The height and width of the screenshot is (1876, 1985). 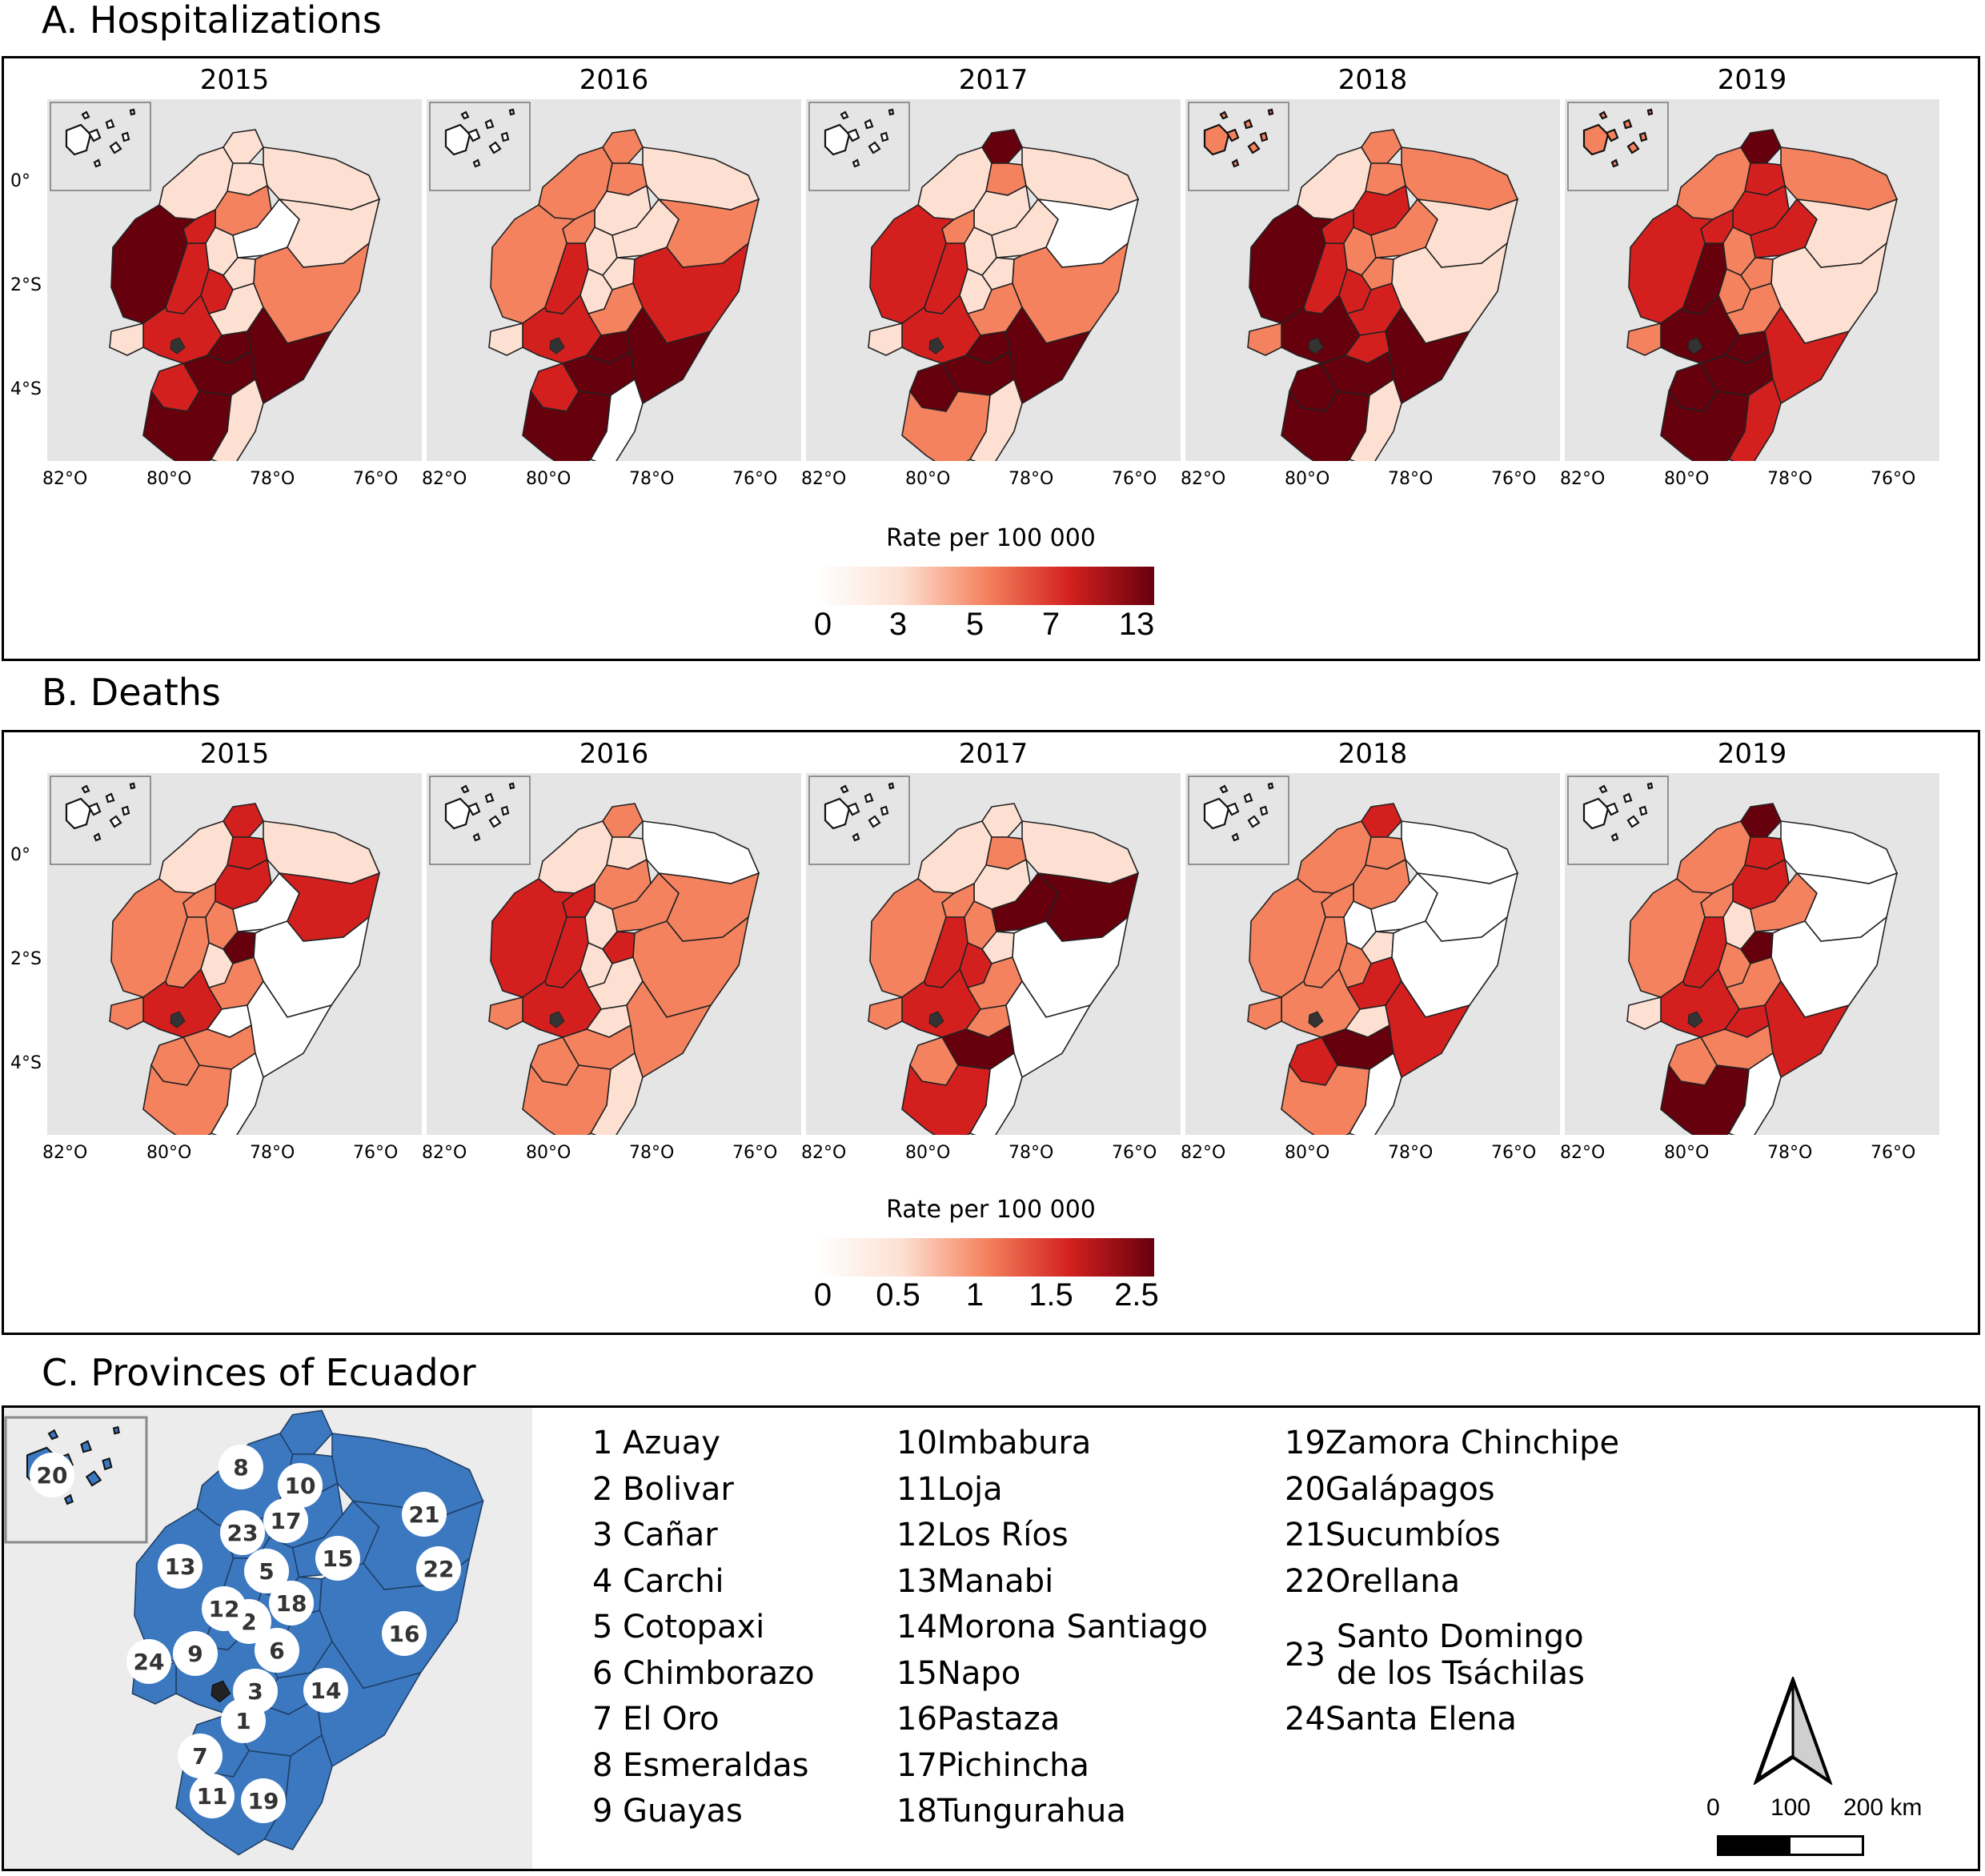 What do you see at coordinates (26, 285) in the screenshot?
I see `hosp-y-tick-1: 2°S` at bounding box center [26, 285].